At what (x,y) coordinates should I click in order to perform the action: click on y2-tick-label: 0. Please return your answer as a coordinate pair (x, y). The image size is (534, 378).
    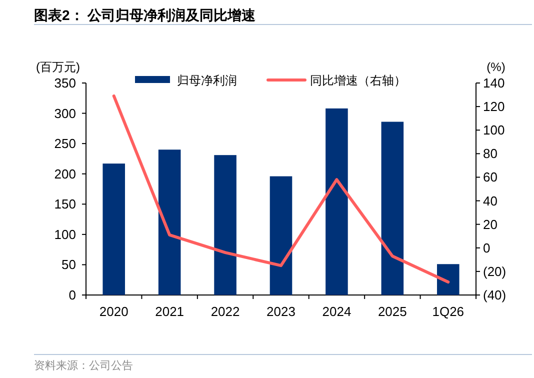
    Looking at the image, I should click on (486, 248).